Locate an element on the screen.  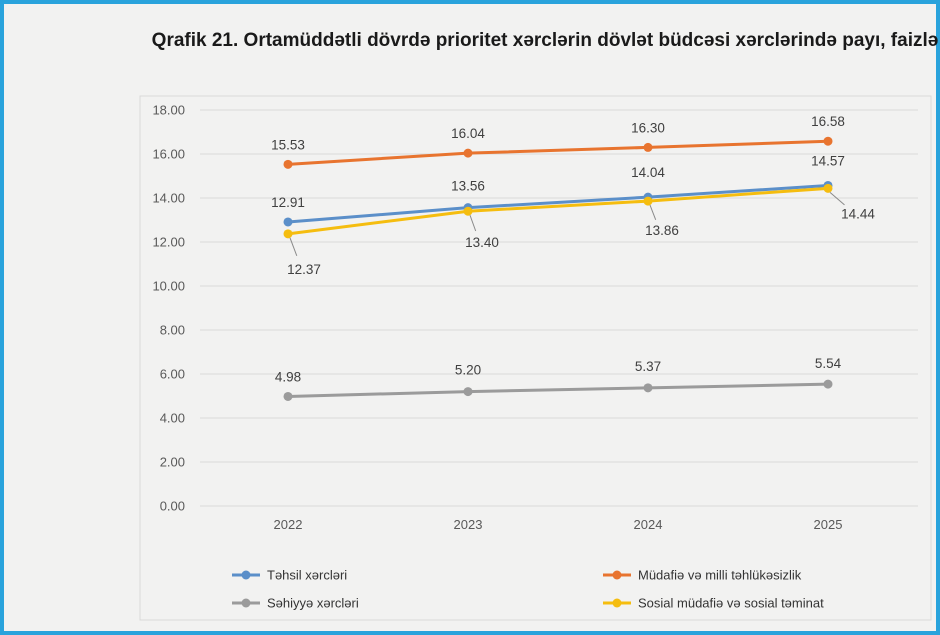
data-label: 13.40 is located at coordinates (482, 242).